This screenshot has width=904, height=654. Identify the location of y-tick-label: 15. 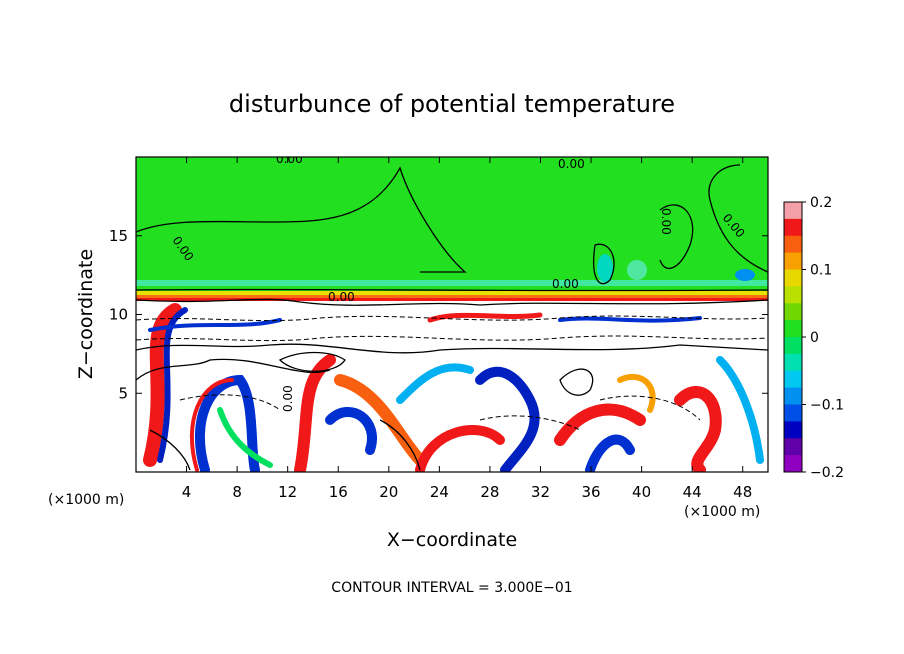
(118, 236).